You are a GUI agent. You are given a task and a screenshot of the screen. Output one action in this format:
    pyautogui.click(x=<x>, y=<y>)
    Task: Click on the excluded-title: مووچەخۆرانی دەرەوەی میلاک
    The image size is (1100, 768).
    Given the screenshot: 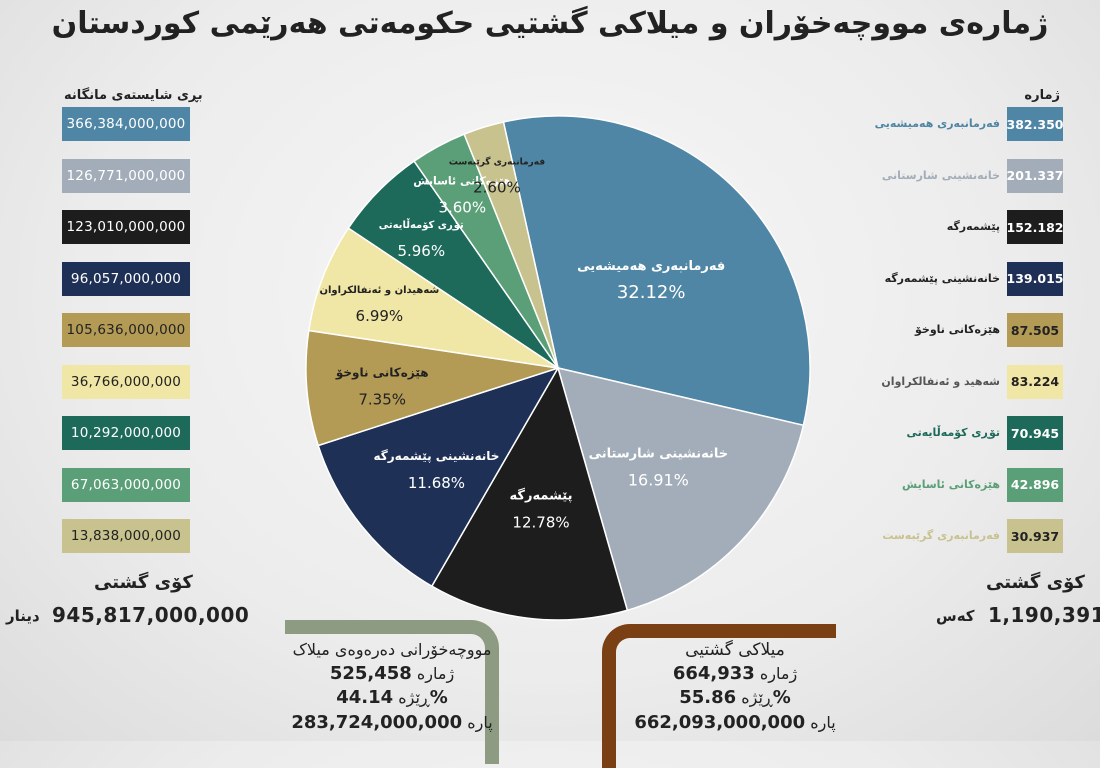 What is the action you would take?
    pyautogui.click(x=392, y=649)
    